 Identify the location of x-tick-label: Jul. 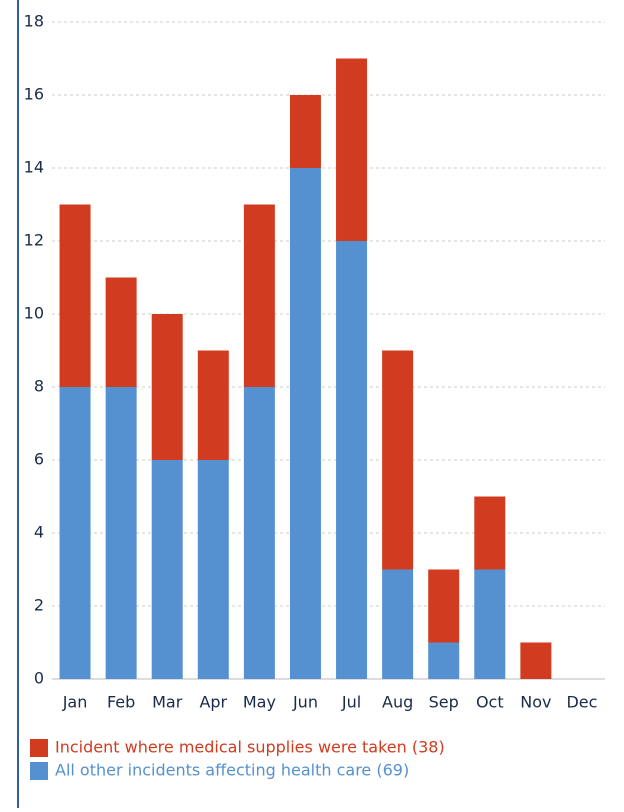
(351, 702).